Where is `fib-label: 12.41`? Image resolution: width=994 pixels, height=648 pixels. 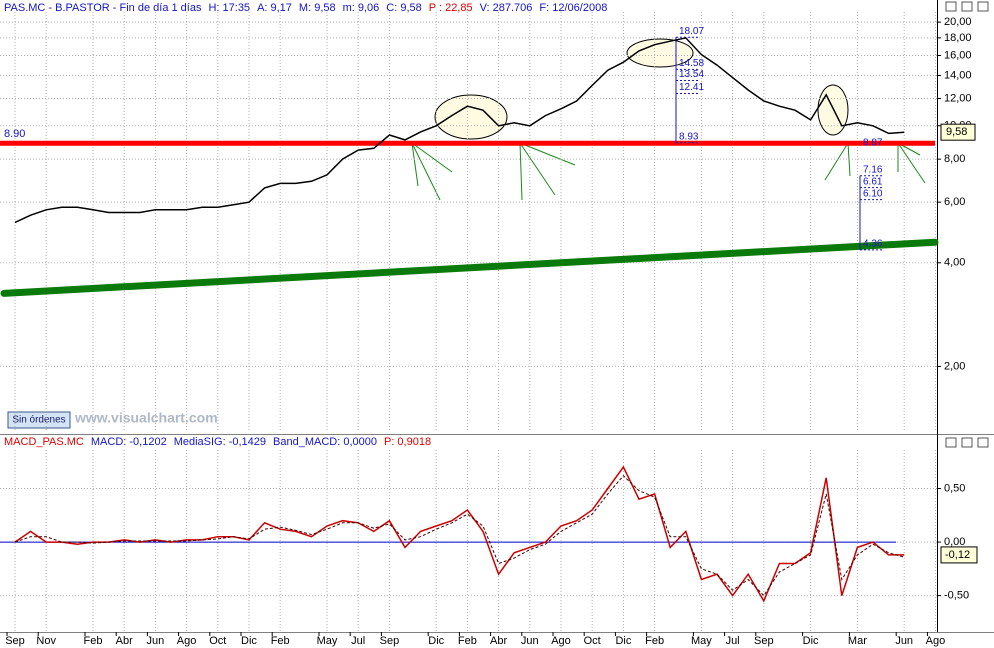
fib-label: 12.41 is located at coordinates (691, 87).